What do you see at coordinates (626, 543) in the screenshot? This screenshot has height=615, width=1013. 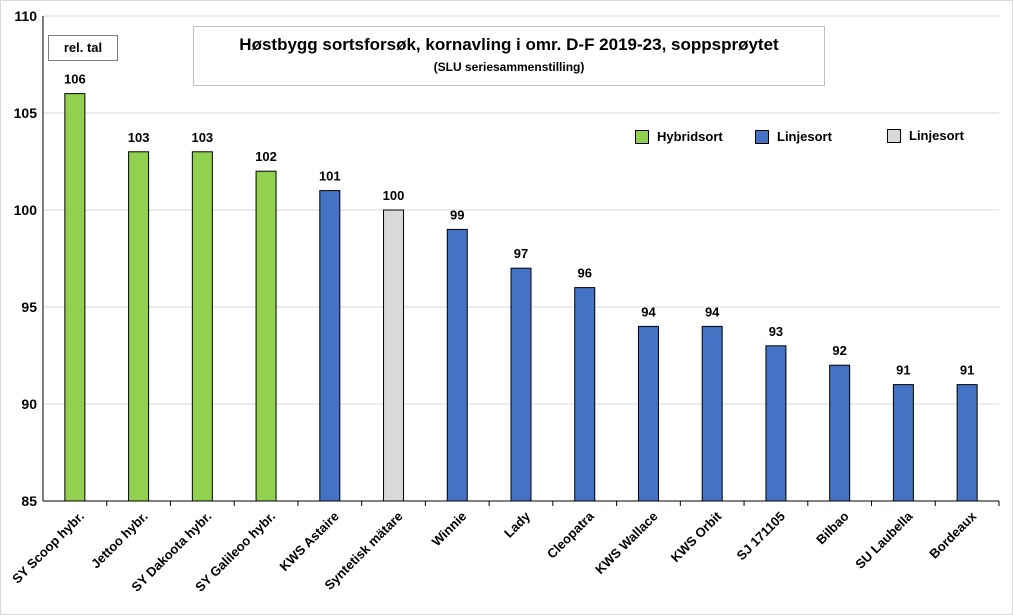 I see `x-tick-label: KWS Wallace` at bounding box center [626, 543].